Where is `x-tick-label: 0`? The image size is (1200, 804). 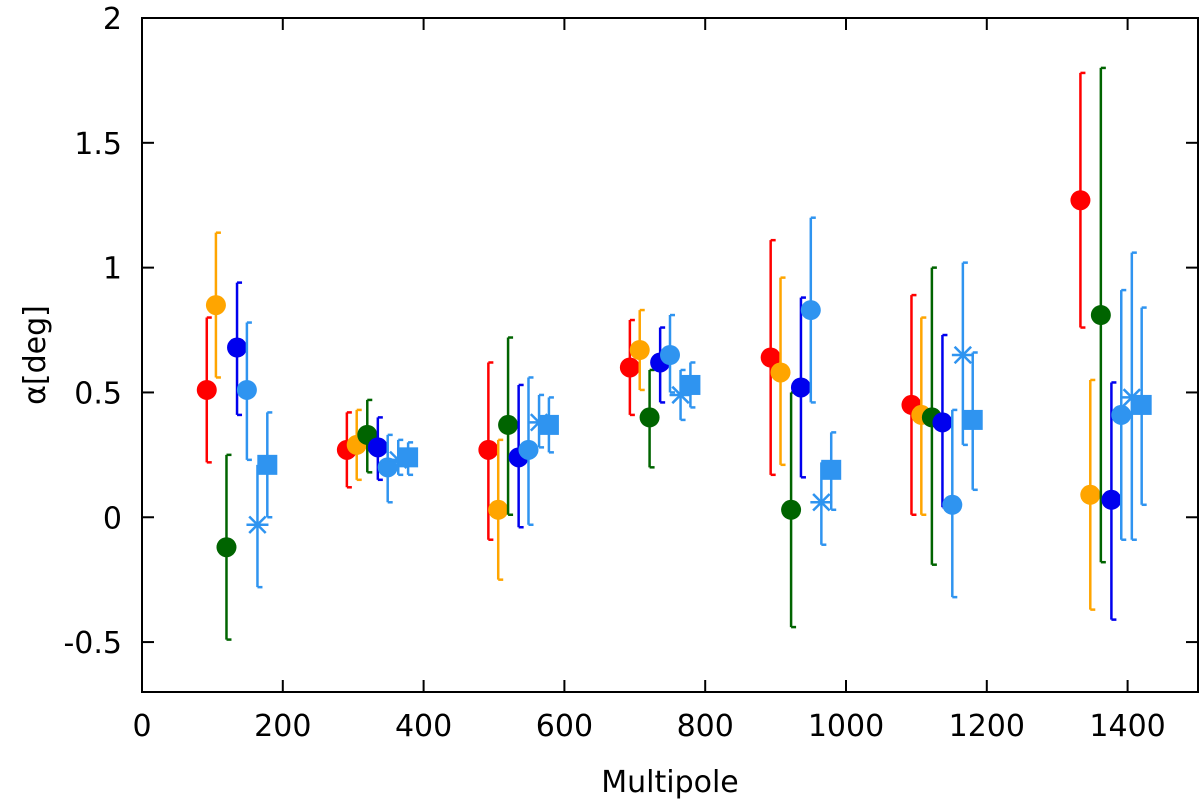
x-tick-label: 0 is located at coordinates (141, 726).